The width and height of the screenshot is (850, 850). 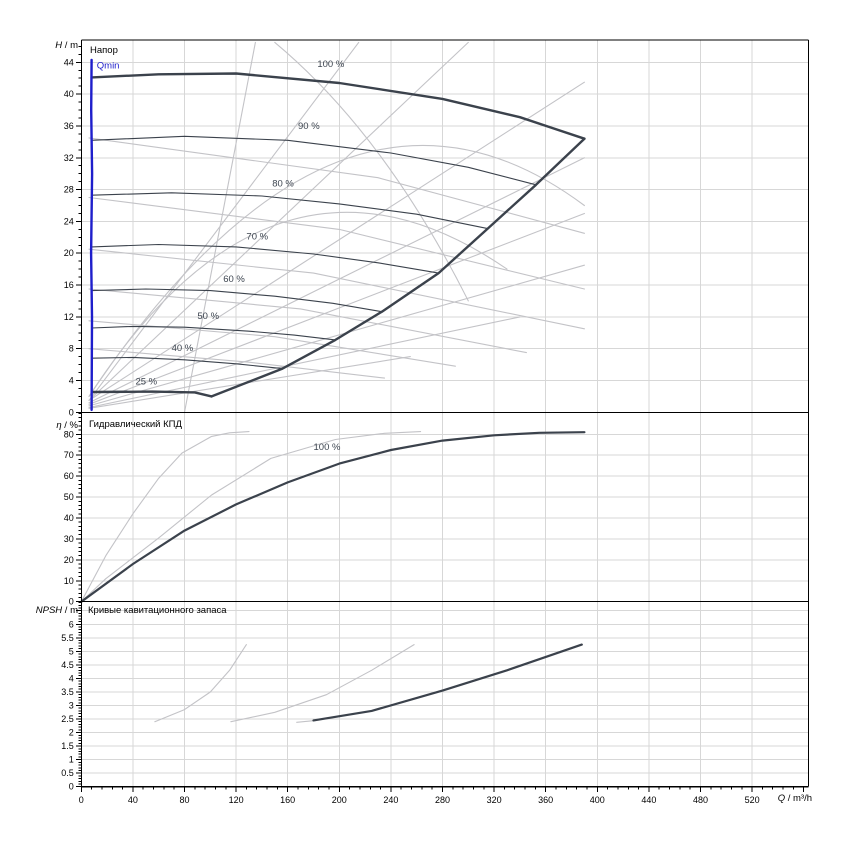 I want to click on npsh-y-tick-label: 2, so click(x=71, y=733).